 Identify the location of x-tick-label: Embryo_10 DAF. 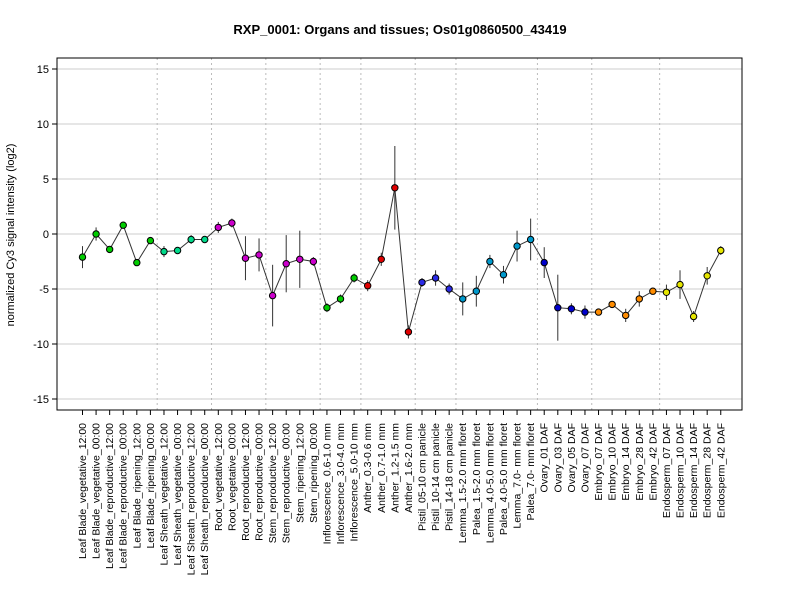
(613, 462).